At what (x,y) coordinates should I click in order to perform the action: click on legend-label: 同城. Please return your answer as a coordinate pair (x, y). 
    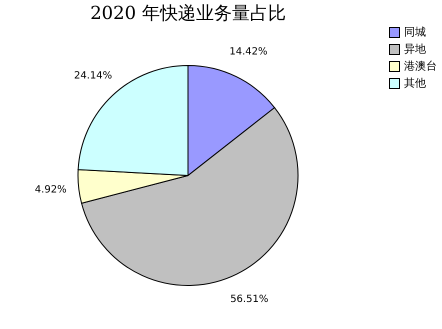
    Looking at the image, I should click on (415, 32).